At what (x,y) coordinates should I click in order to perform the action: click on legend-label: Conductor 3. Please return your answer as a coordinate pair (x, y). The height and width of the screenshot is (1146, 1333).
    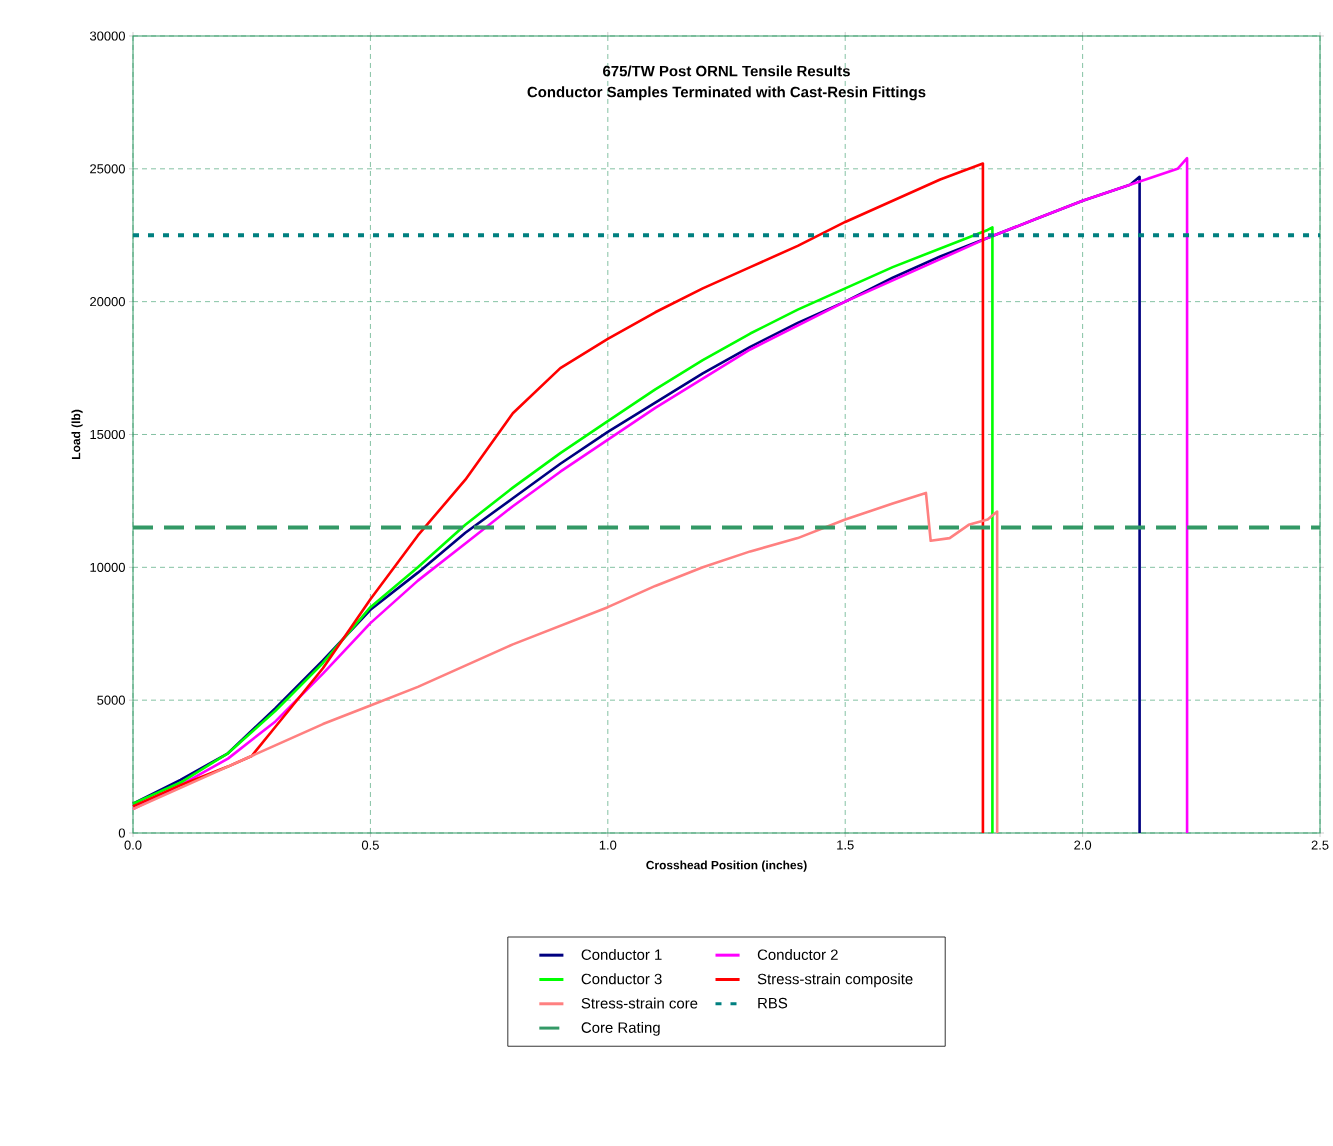
    Looking at the image, I should click on (621, 979).